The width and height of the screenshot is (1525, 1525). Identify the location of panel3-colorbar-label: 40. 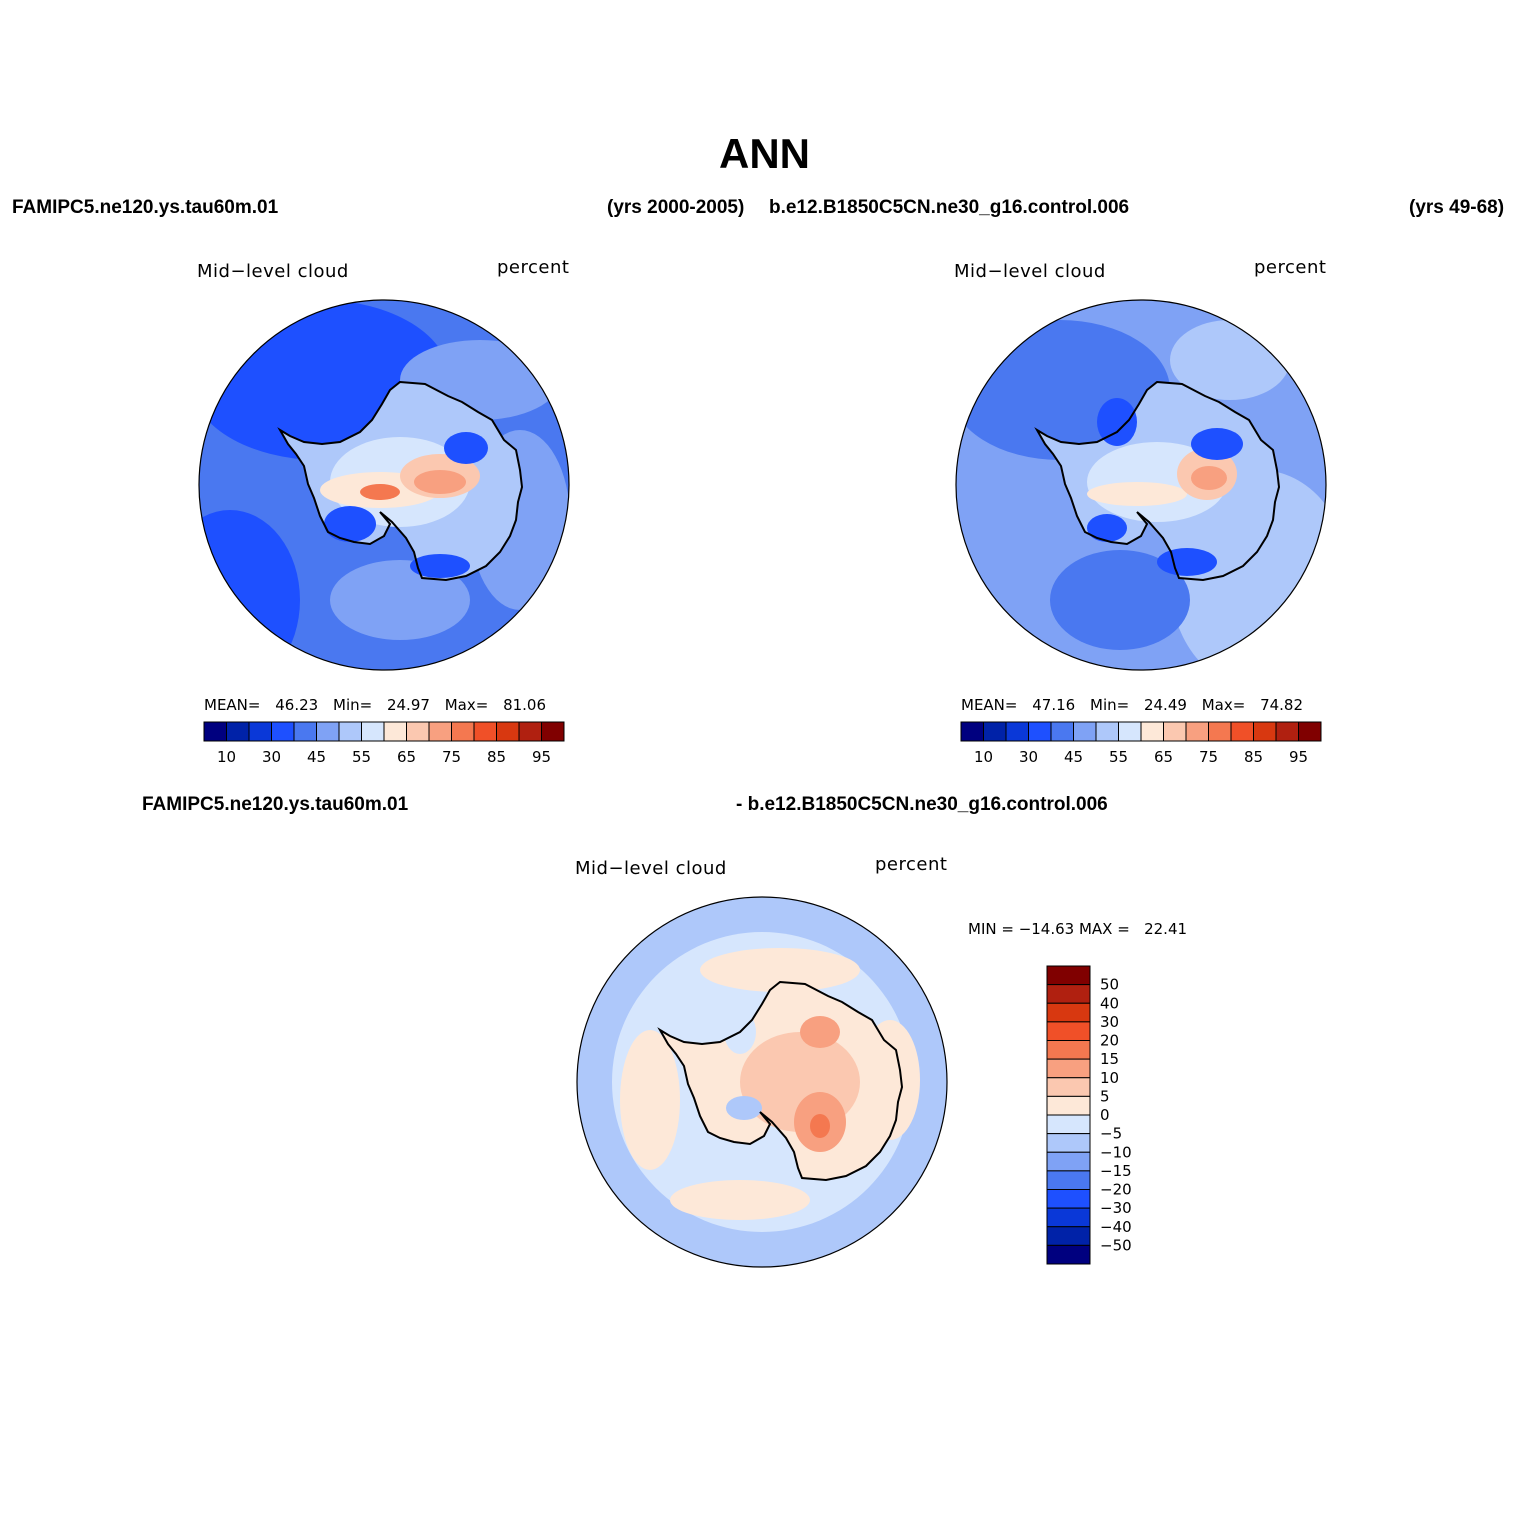
(1109, 1003).